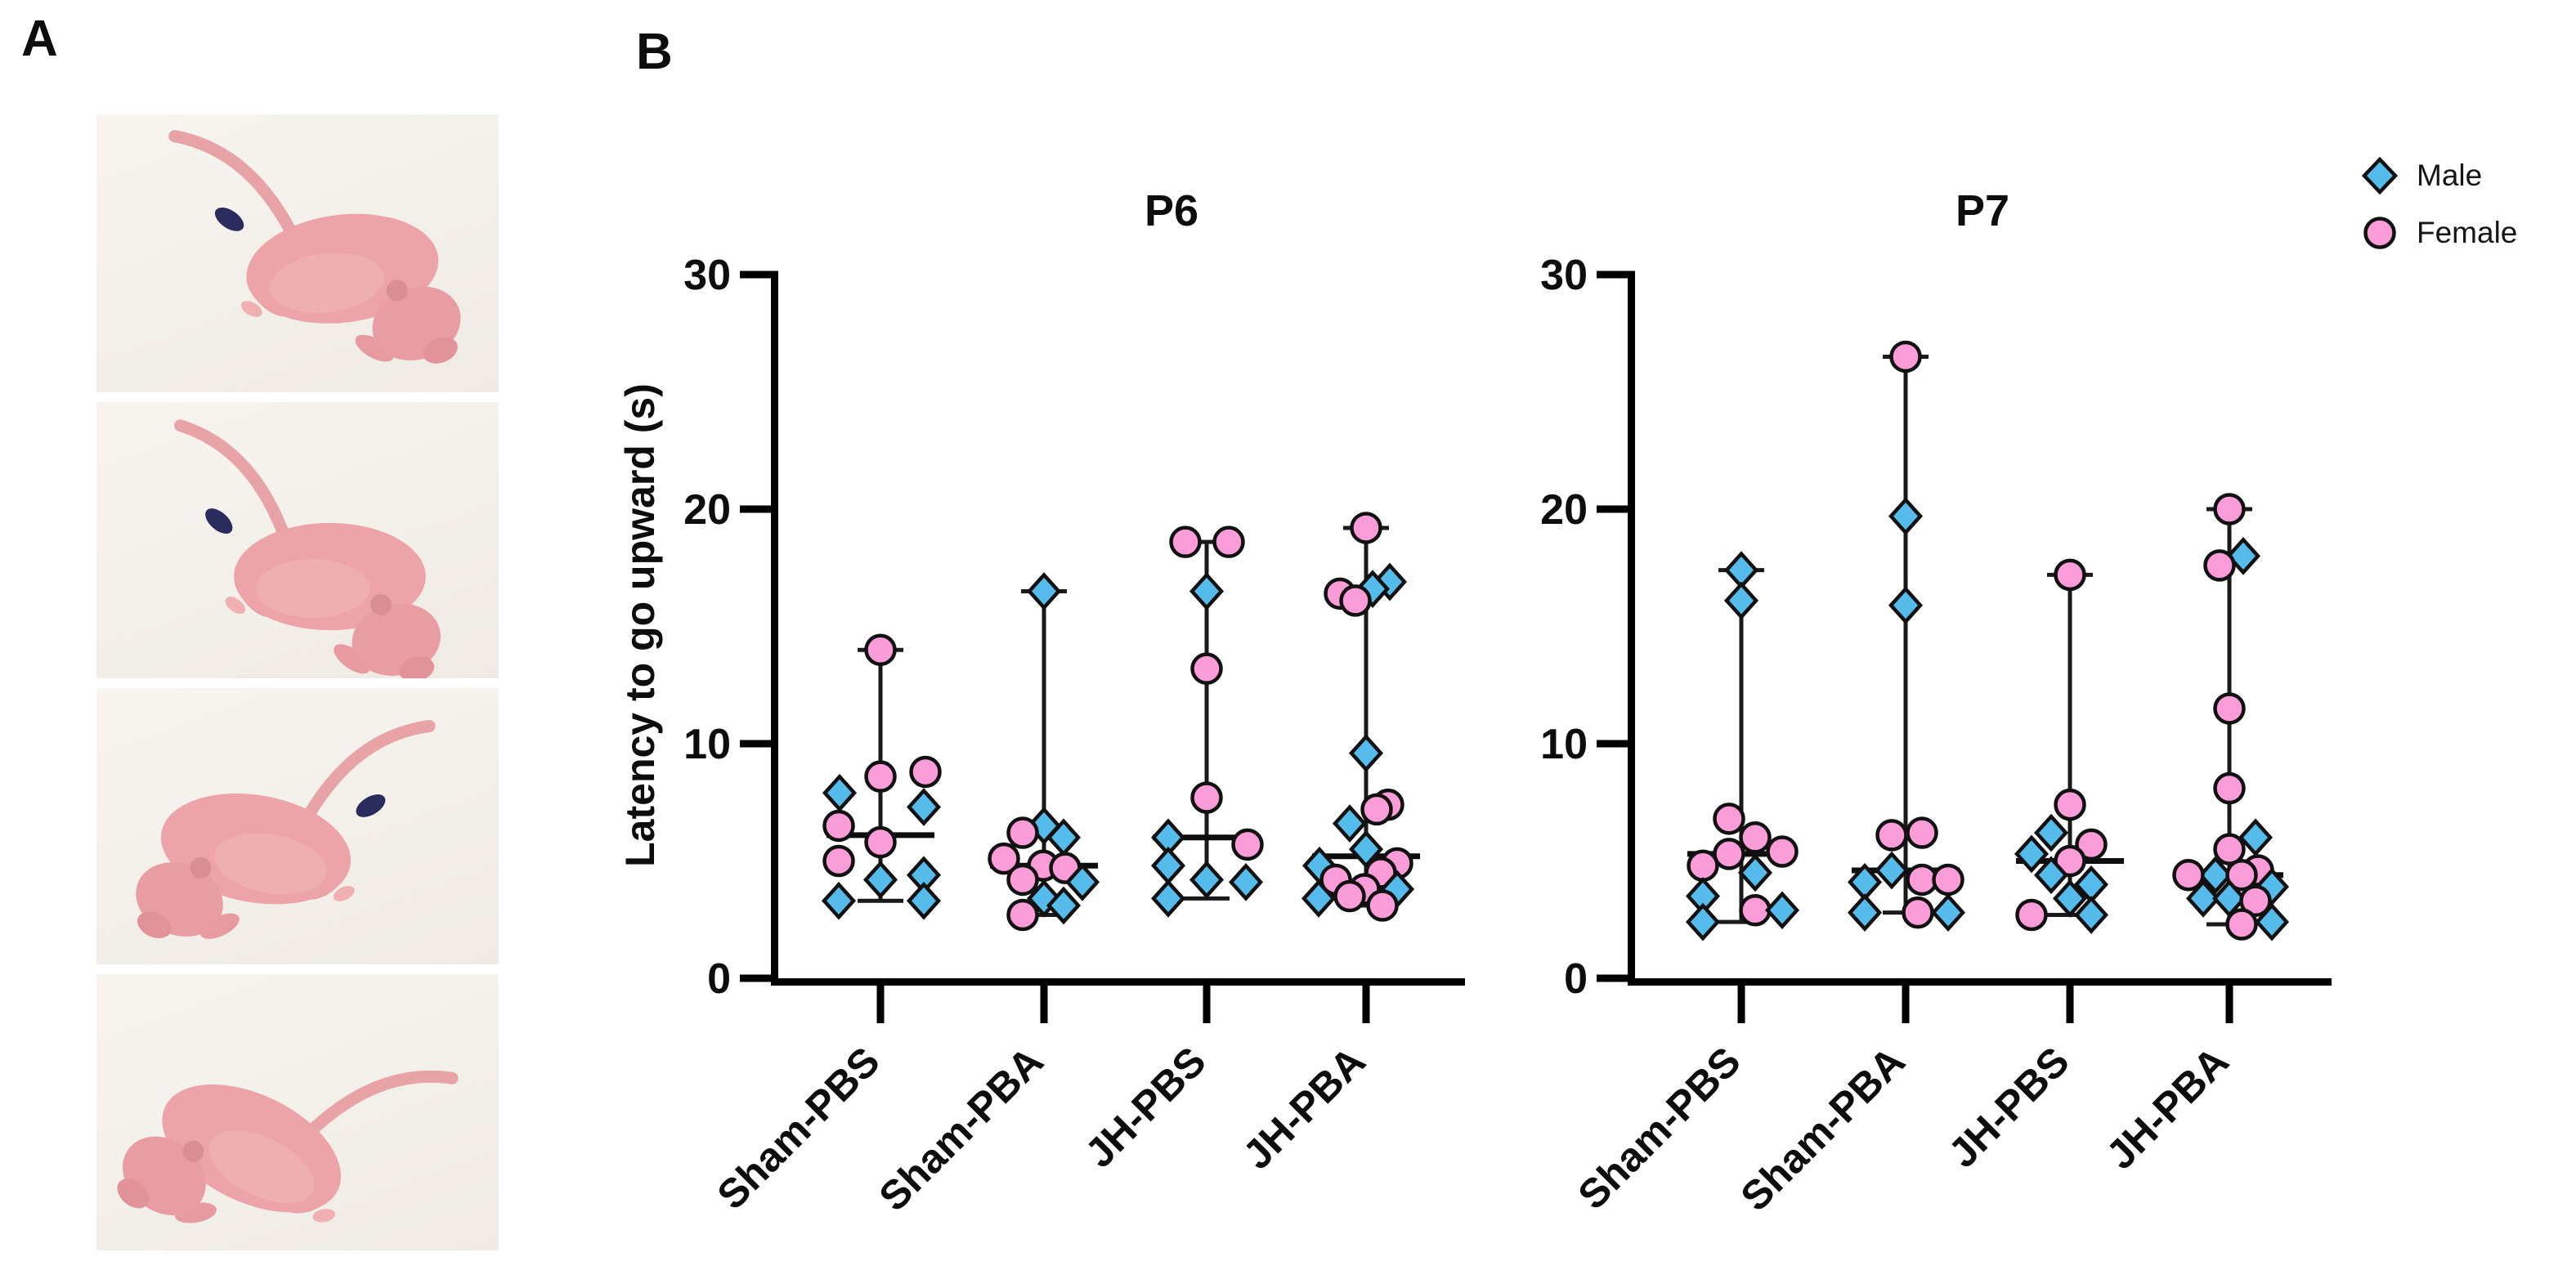 The height and width of the screenshot is (1279, 2576). Describe the element at coordinates (2439, 204) in the screenshot. I see `legend: Male Female` at that location.